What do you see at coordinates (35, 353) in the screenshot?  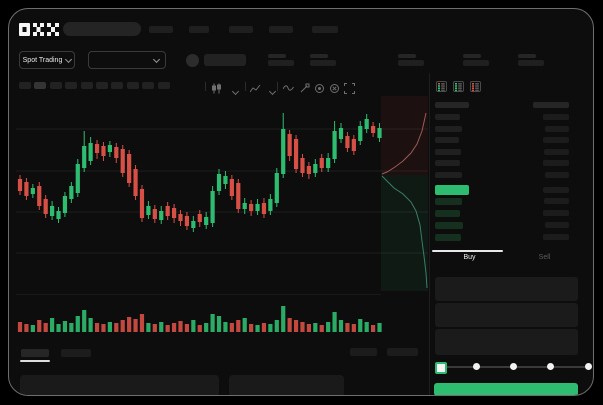 I see `bottom-tab-open-orders` at bounding box center [35, 353].